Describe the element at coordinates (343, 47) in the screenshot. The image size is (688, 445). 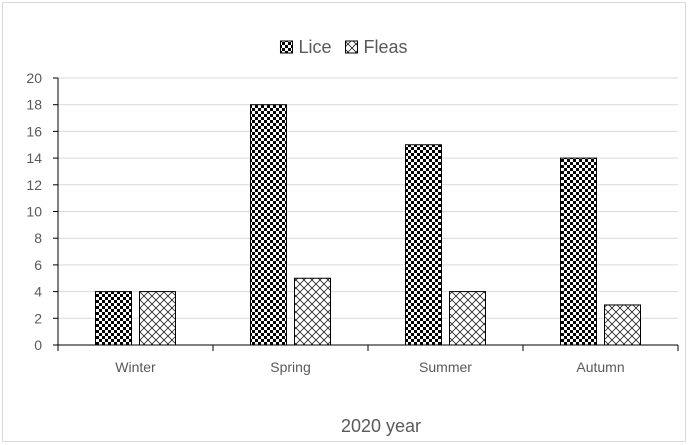
I see `legend: Lice Fleas` at that location.